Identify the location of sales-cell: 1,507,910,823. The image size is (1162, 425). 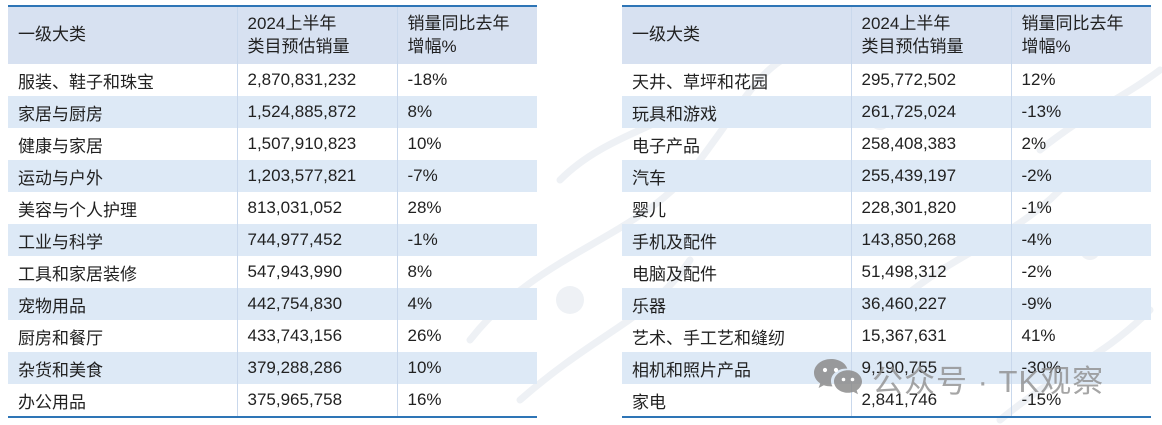
(316, 144).